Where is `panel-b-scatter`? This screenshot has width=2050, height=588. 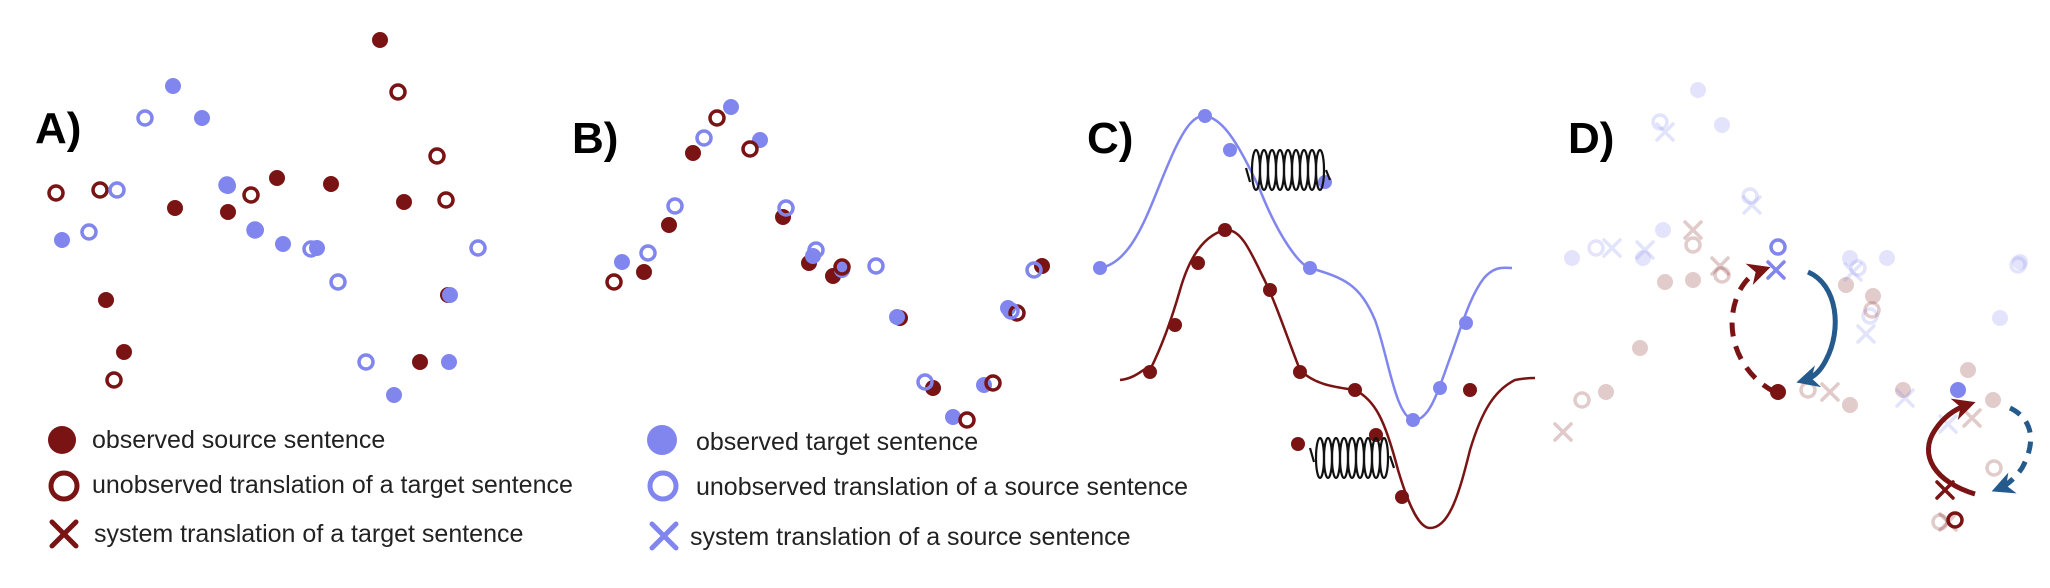 panel-b-scatter is located at coordinates (827, 264).